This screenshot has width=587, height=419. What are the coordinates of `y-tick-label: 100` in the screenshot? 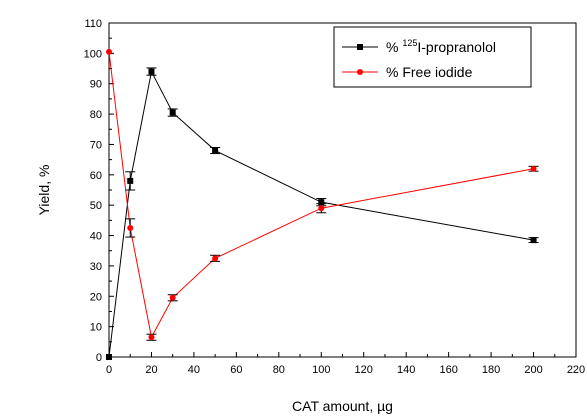 It's located at (93, 54).